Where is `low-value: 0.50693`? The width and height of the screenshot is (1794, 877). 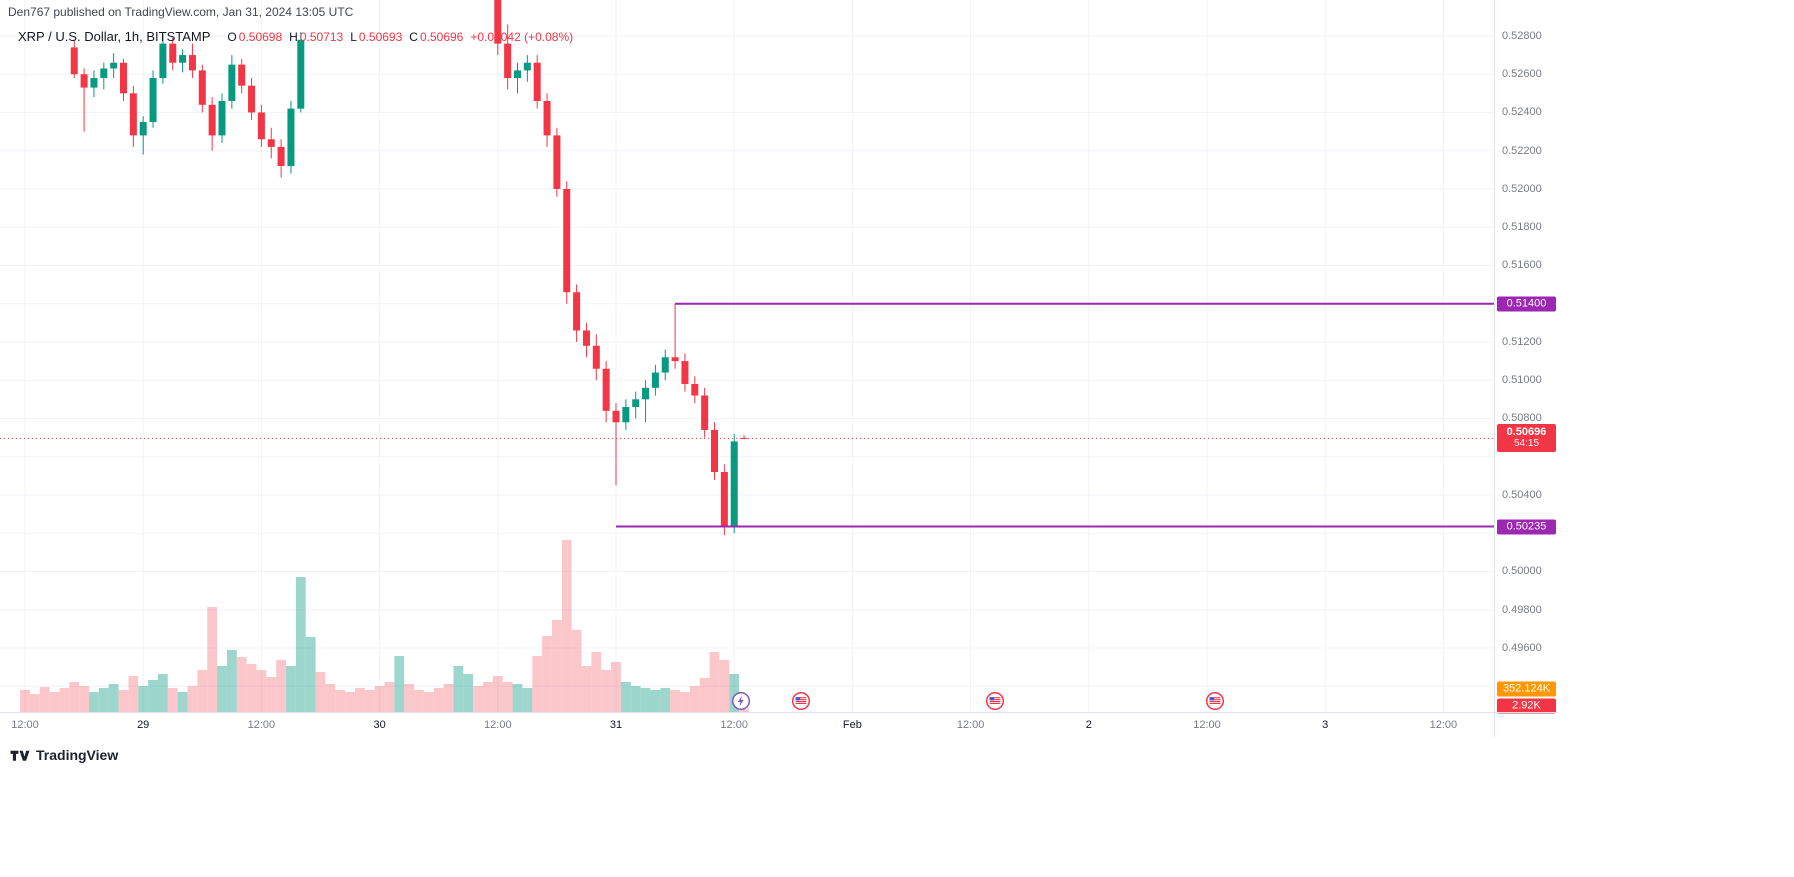 low-value: 0.50693 is located at coordinates (380, 37).